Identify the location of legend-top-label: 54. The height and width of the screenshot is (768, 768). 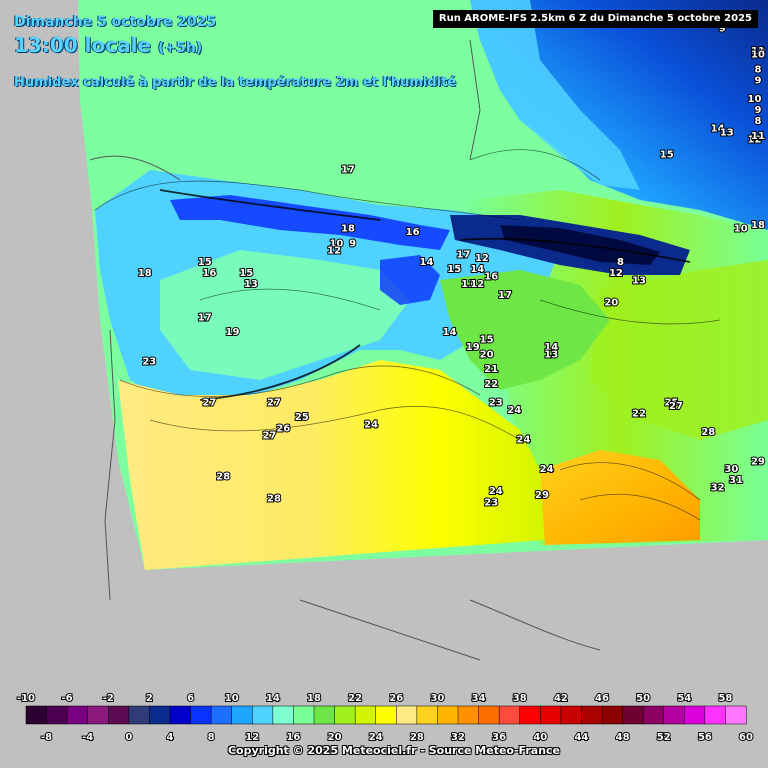
(684, 698).